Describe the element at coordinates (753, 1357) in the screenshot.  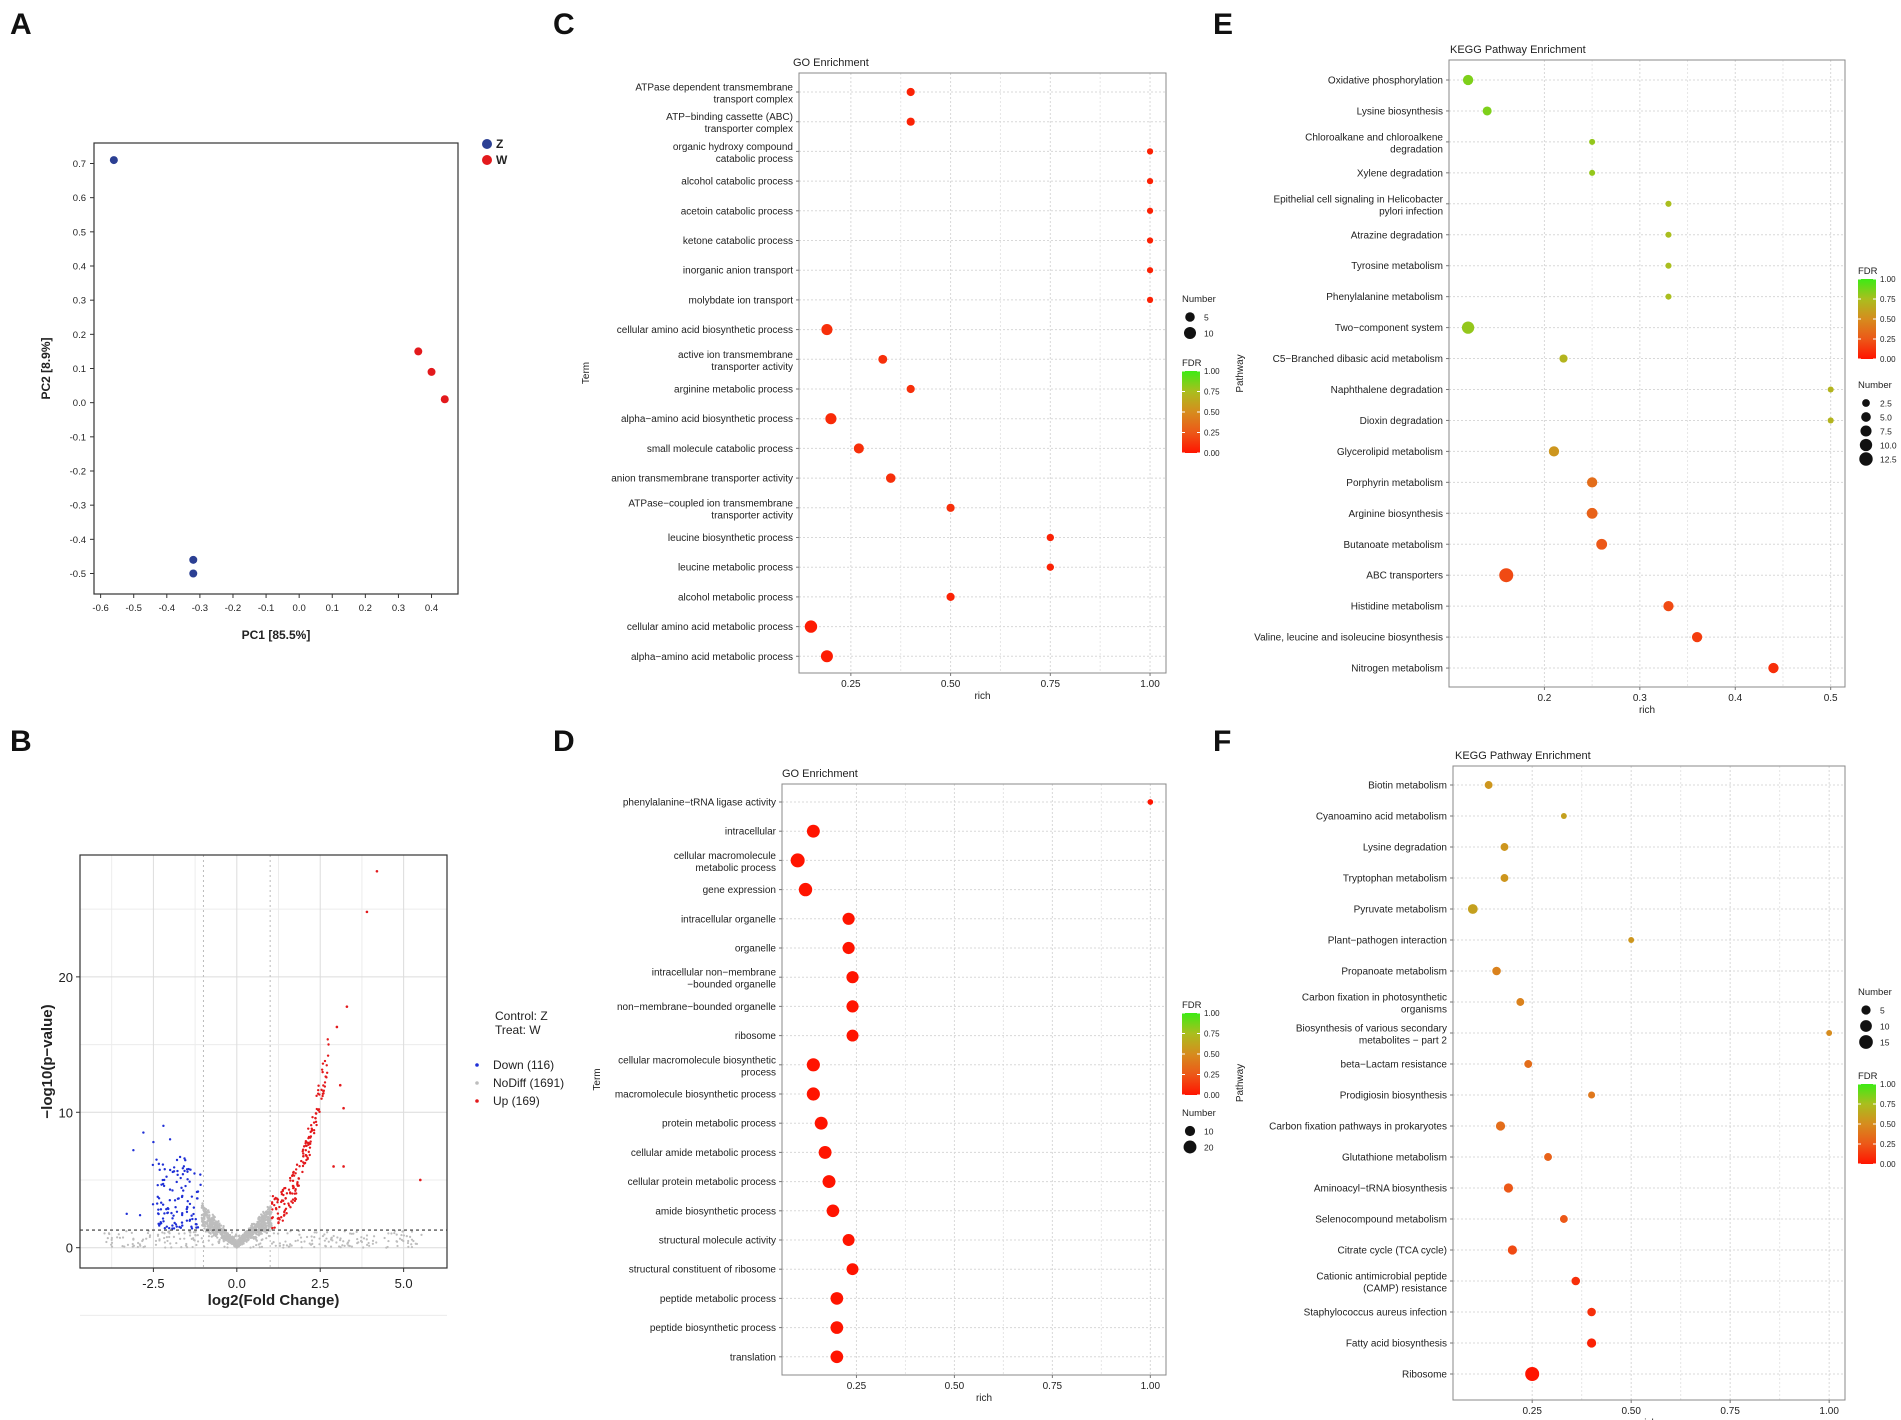
I see `dotplot-term-label: translation` at that location.